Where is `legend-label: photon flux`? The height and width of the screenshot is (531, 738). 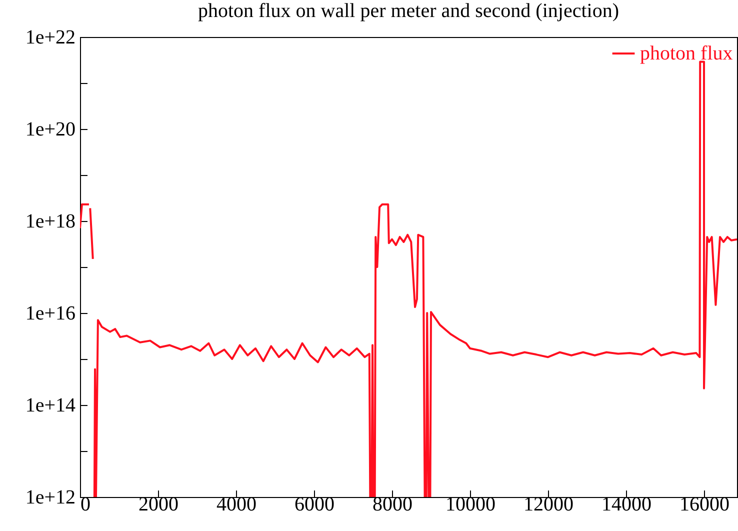 legend-label: photon flux is located at coordinates (686, 53).